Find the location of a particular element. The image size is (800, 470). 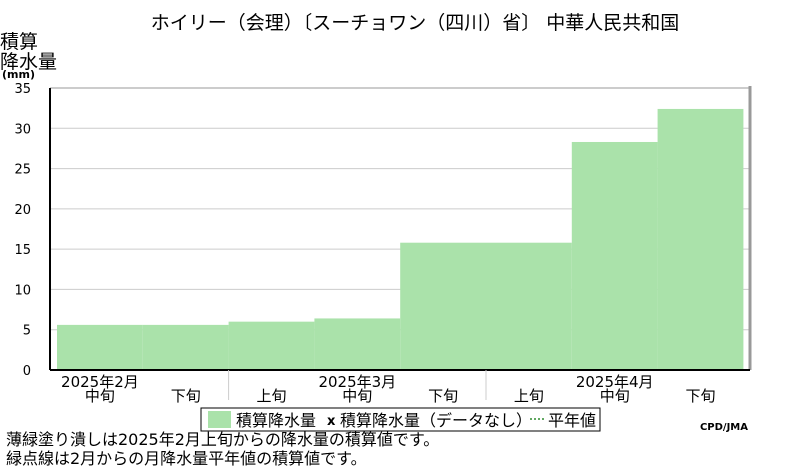

legend-label-normal: 平年値 is located at coordinates (572, 420).